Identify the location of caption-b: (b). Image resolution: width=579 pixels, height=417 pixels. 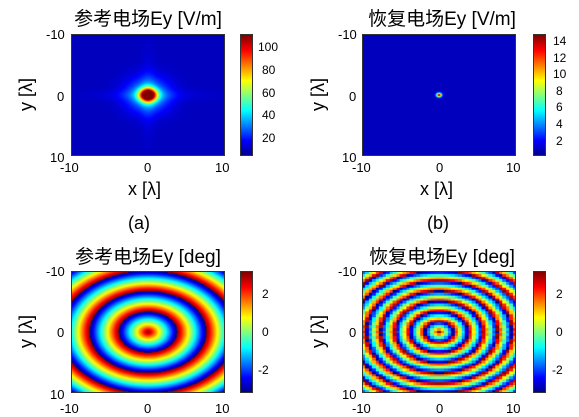
(438, 223).